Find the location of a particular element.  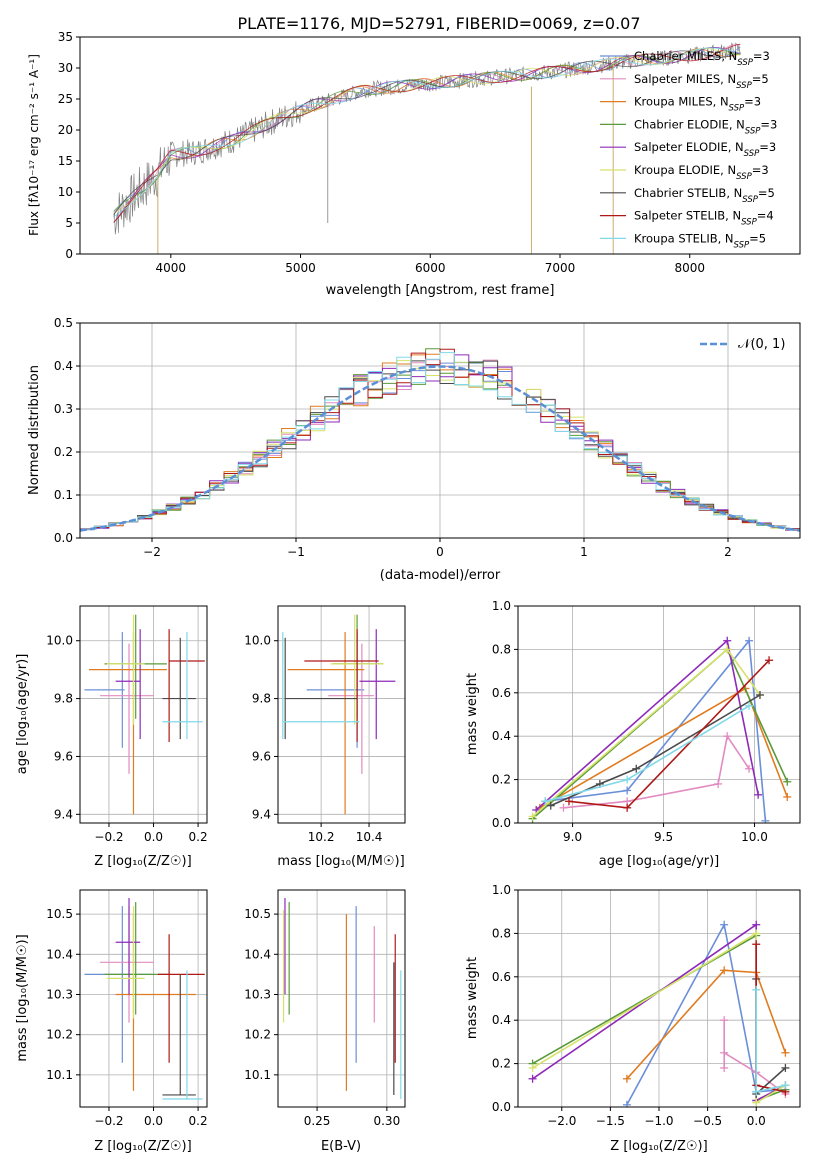

legend-label: Salpeter ELODIE, NSSP=3 is located at coordinates (705, 149).